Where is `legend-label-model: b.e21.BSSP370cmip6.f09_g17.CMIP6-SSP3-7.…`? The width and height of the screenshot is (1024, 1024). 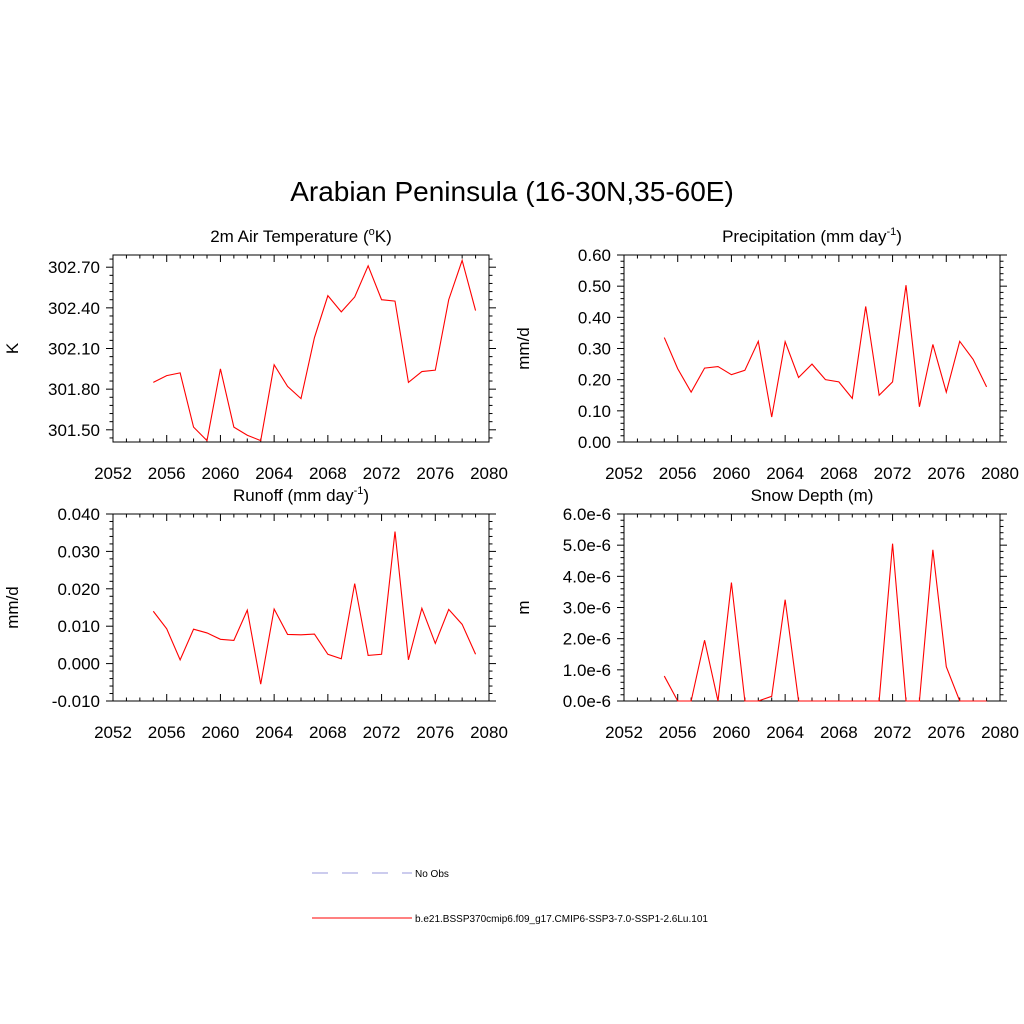
legend-label-model: b.e21.BSSP370cmip6.f09_g17.CMIP6-SSP3-7.… is located at coordinates (561, 919).